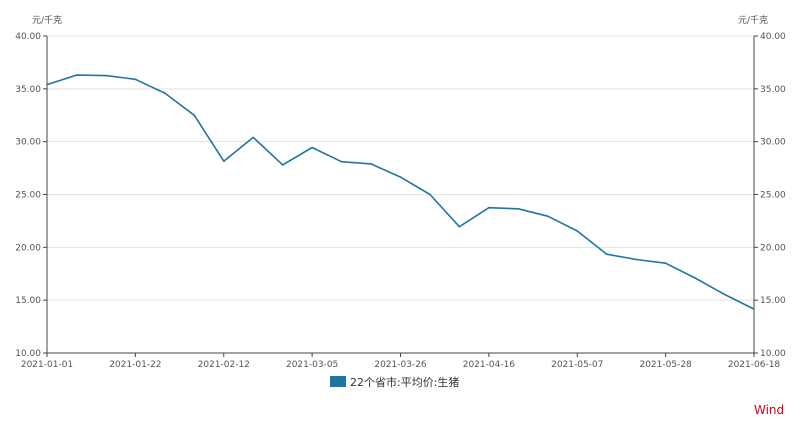 Image resolution: width=800 pixels, height=424 pixels. Describe the element at coordinates (135, 365) in the screenshot. I see `x-tick-label: 2021-01-22` at that location.